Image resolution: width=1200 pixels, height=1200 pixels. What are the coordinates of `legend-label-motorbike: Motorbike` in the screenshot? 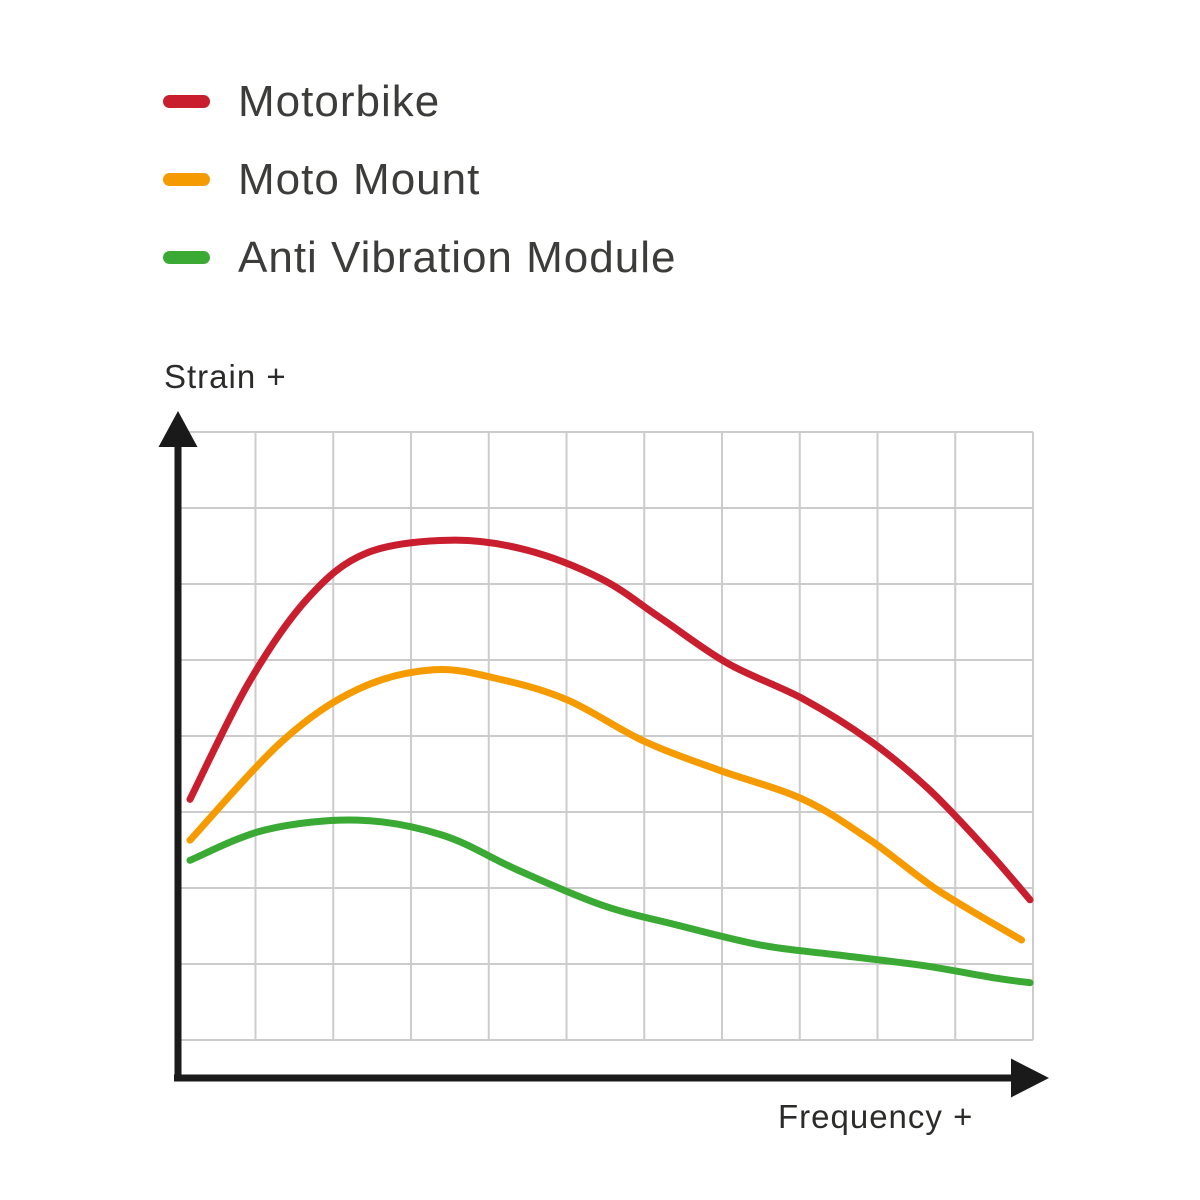 It's located at (339, 101).